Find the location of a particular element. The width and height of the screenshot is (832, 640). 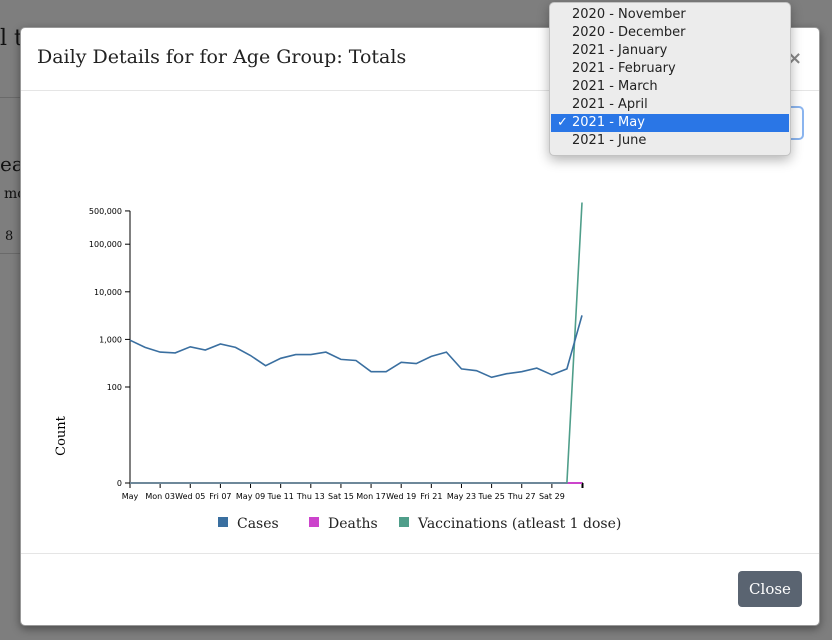

dropdown-option: 2020 - December is located at coordinates (670, 33).